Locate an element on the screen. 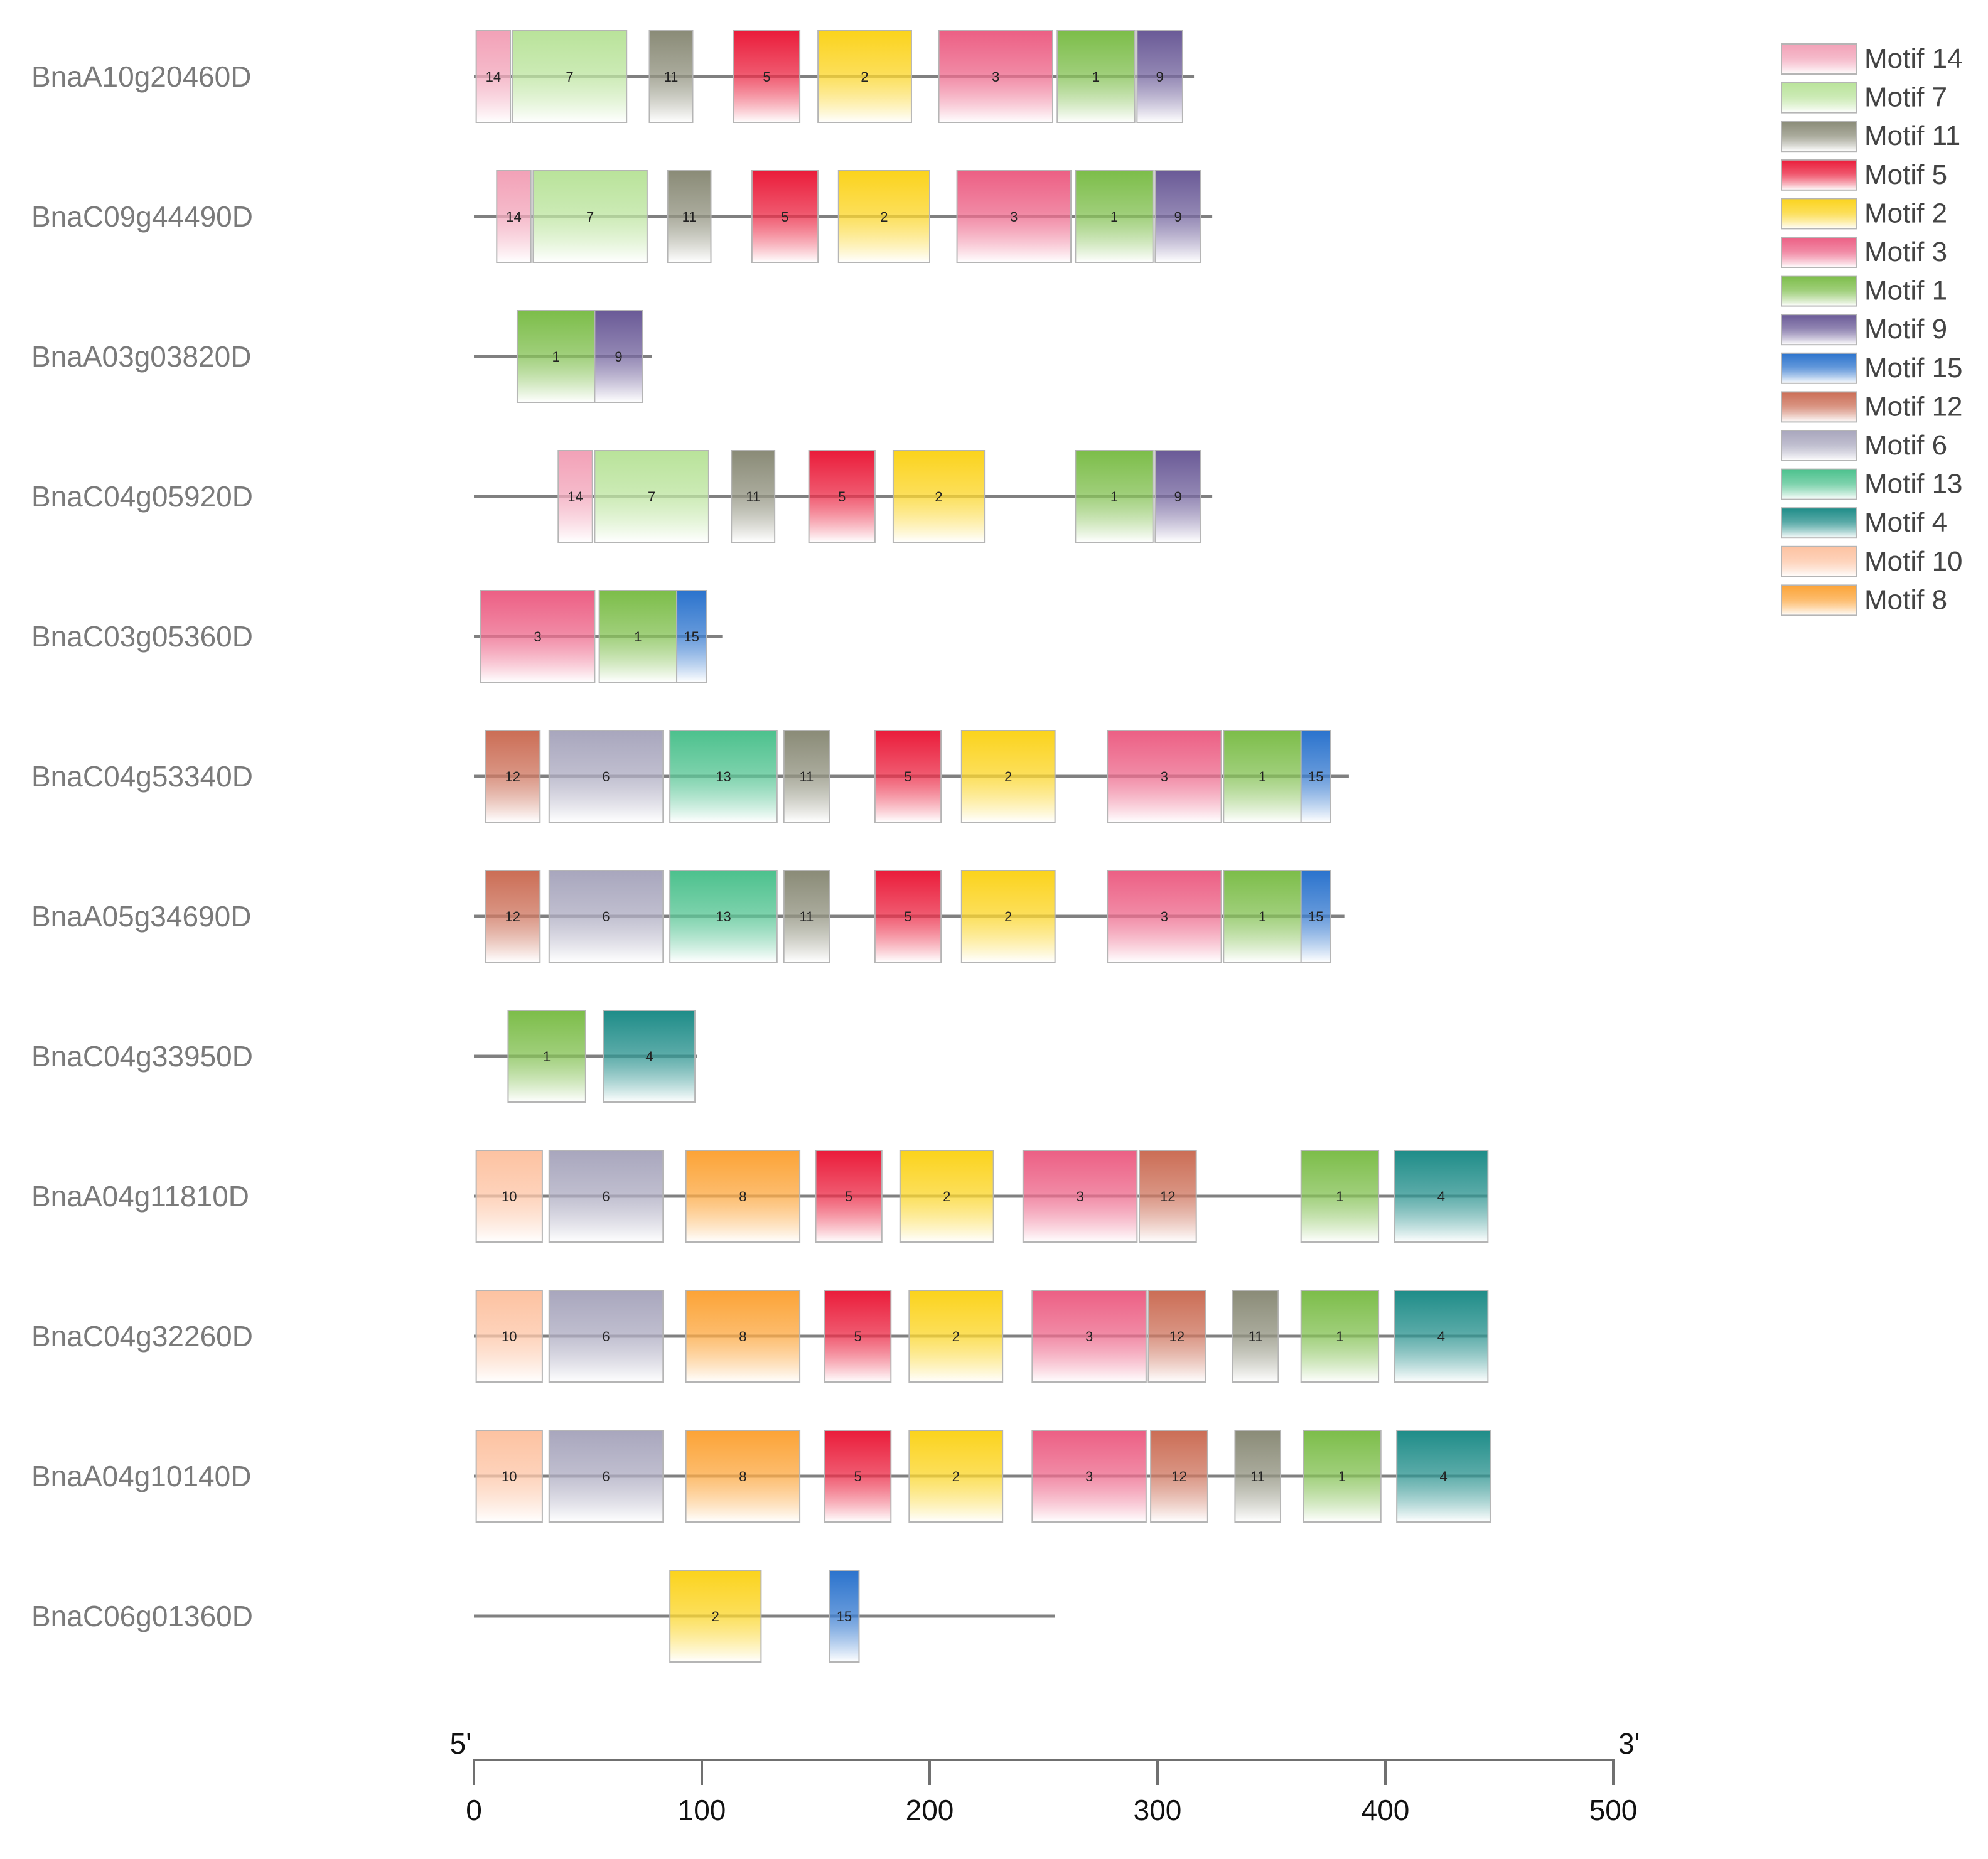 The height and width of the screenshot is (1859, 1988). gene-row: BnaC04g33950D 1 4 is located at coordinates (364, 1056).